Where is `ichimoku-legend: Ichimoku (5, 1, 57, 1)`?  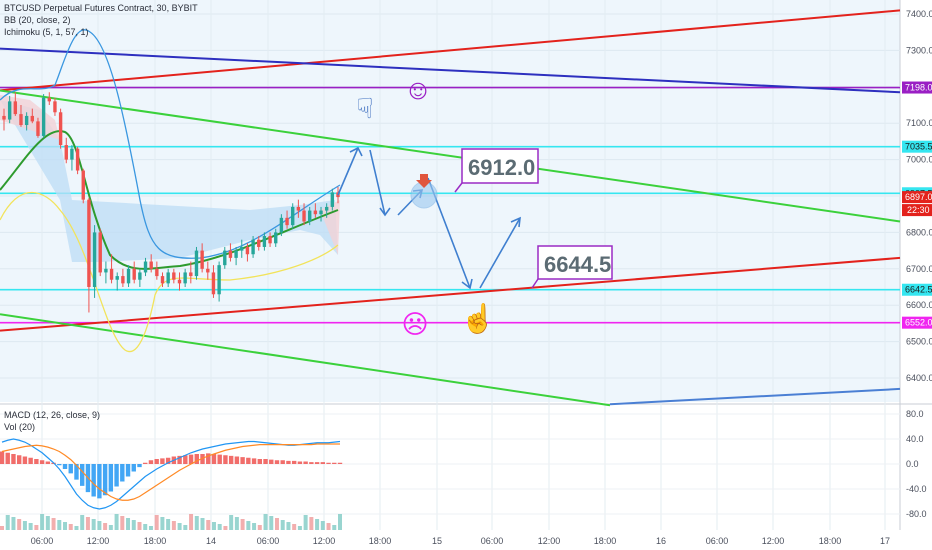
ichimoku-legend: Ichimoku (5, 1, 57, 1) is located at coordinates (46, 32).